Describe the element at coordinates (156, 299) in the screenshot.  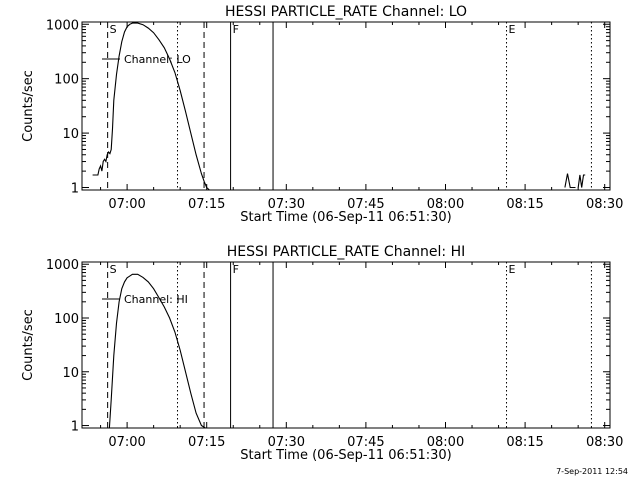
I see `legend-label: Channel: HI` at that location.